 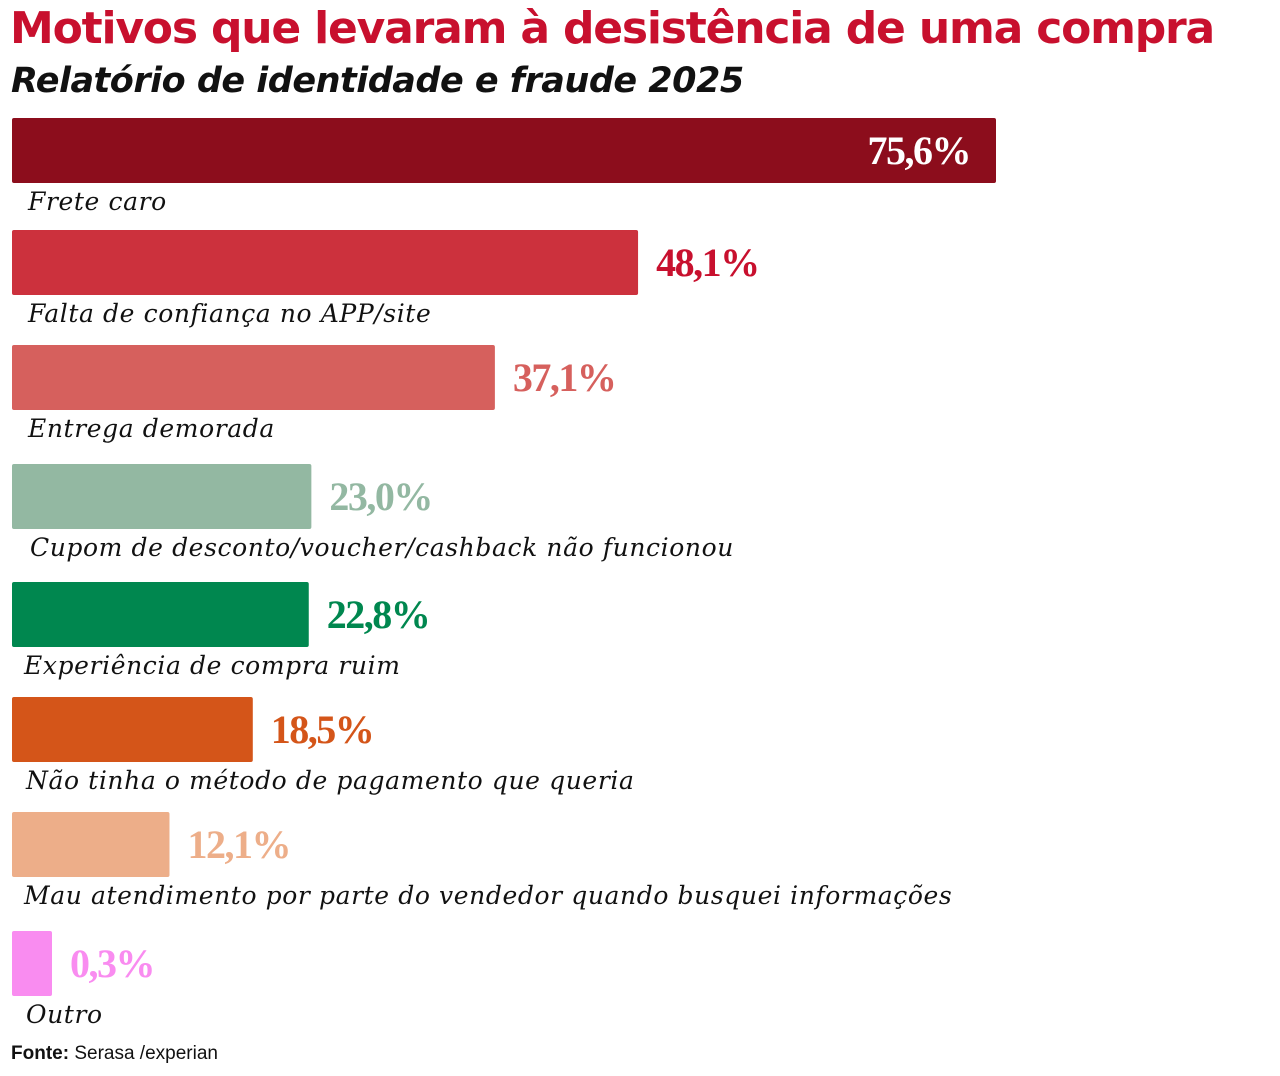 What do you see at coordinates (378, 614) in the screenshot?
I see `value-label-experiencia-de-compra-ruim: 22,8%` at bounding box center [378, 614].